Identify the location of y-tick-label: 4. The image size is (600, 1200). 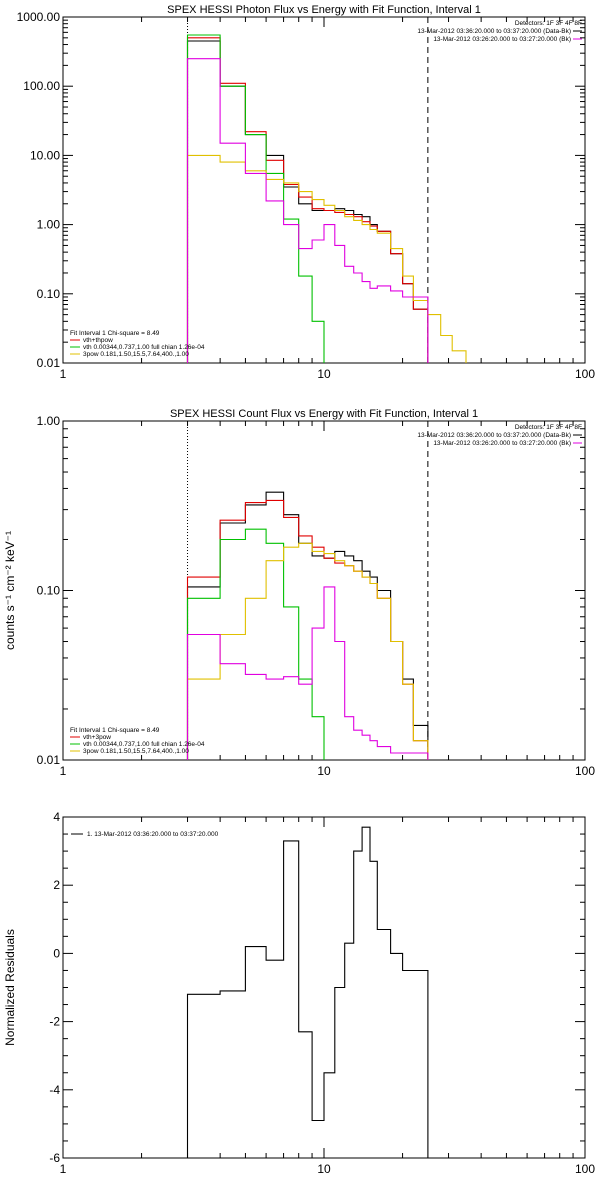
(56, 817).